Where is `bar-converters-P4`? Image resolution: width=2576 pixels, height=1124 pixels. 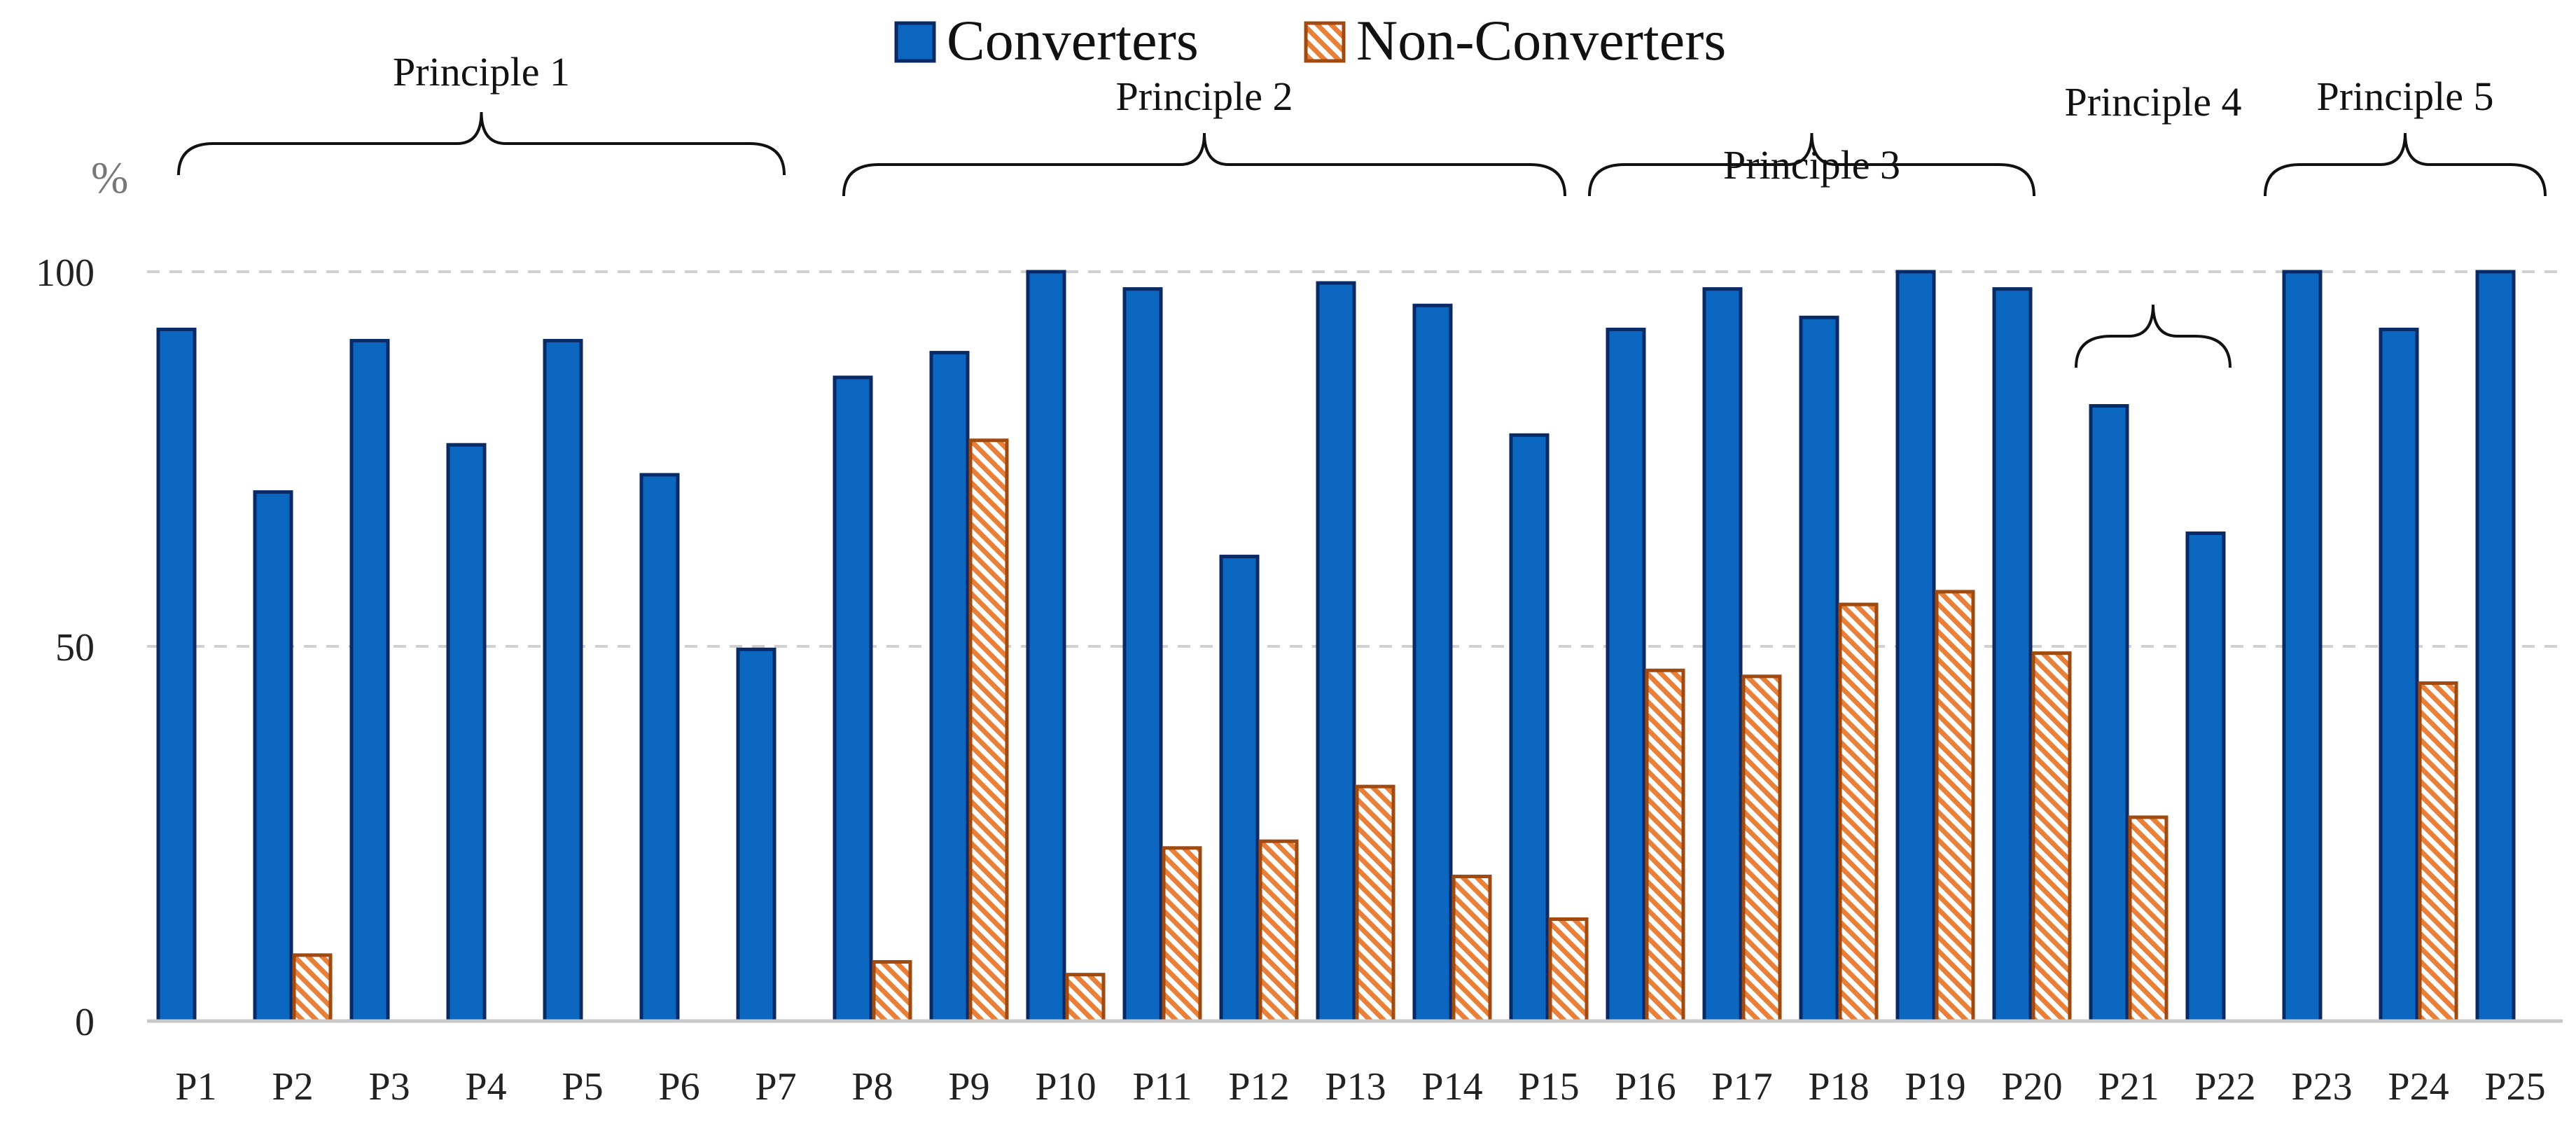 bar-converters-P4 is located at coordinates (466, 733).